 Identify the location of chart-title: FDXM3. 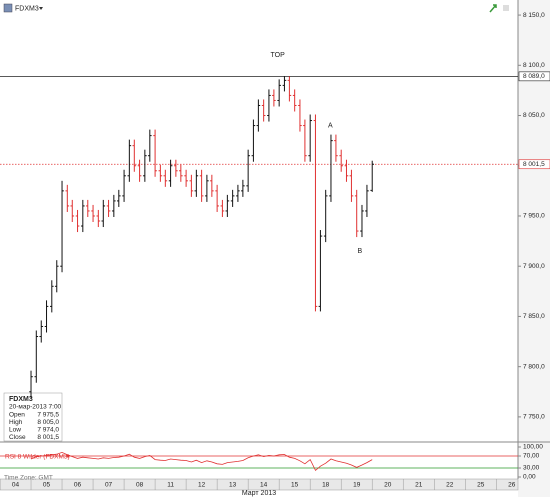
(27, 8).